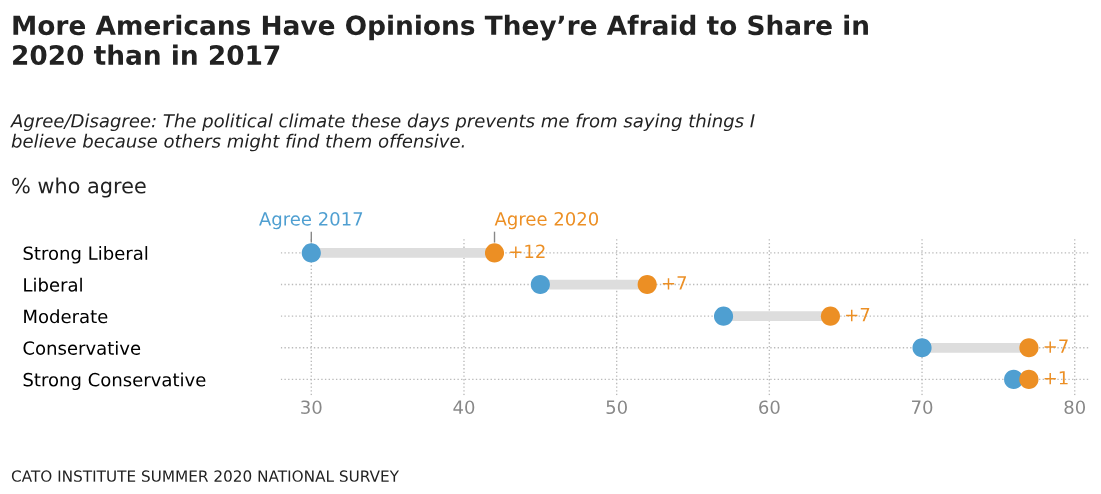 This screenshot has height=494, width=1101. What do you see at coordinates (464, 407) in the screenshot?
I see `x-tick-label: 40` at bounding box center [464, 407].